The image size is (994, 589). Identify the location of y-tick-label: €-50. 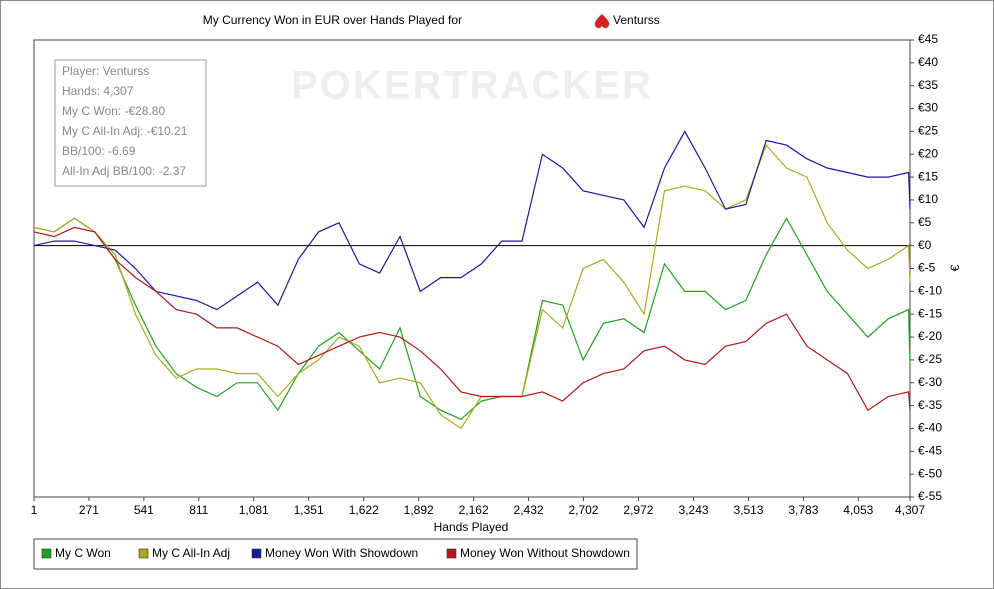
(930, 473).